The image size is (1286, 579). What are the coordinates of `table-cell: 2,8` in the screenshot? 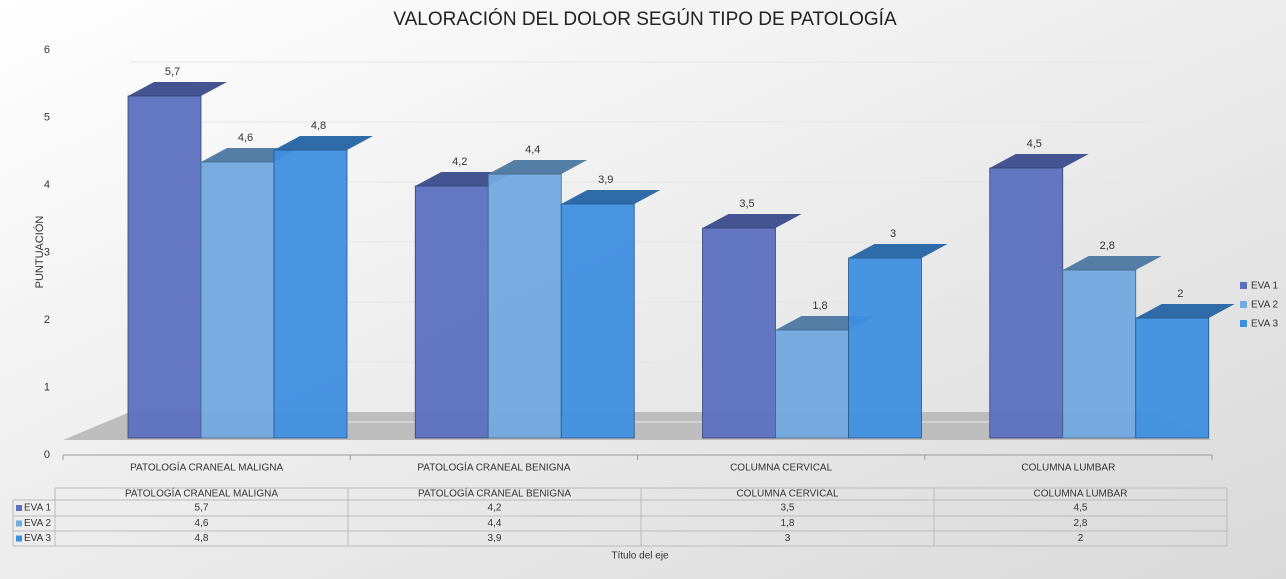 It's located at (1081, 523).